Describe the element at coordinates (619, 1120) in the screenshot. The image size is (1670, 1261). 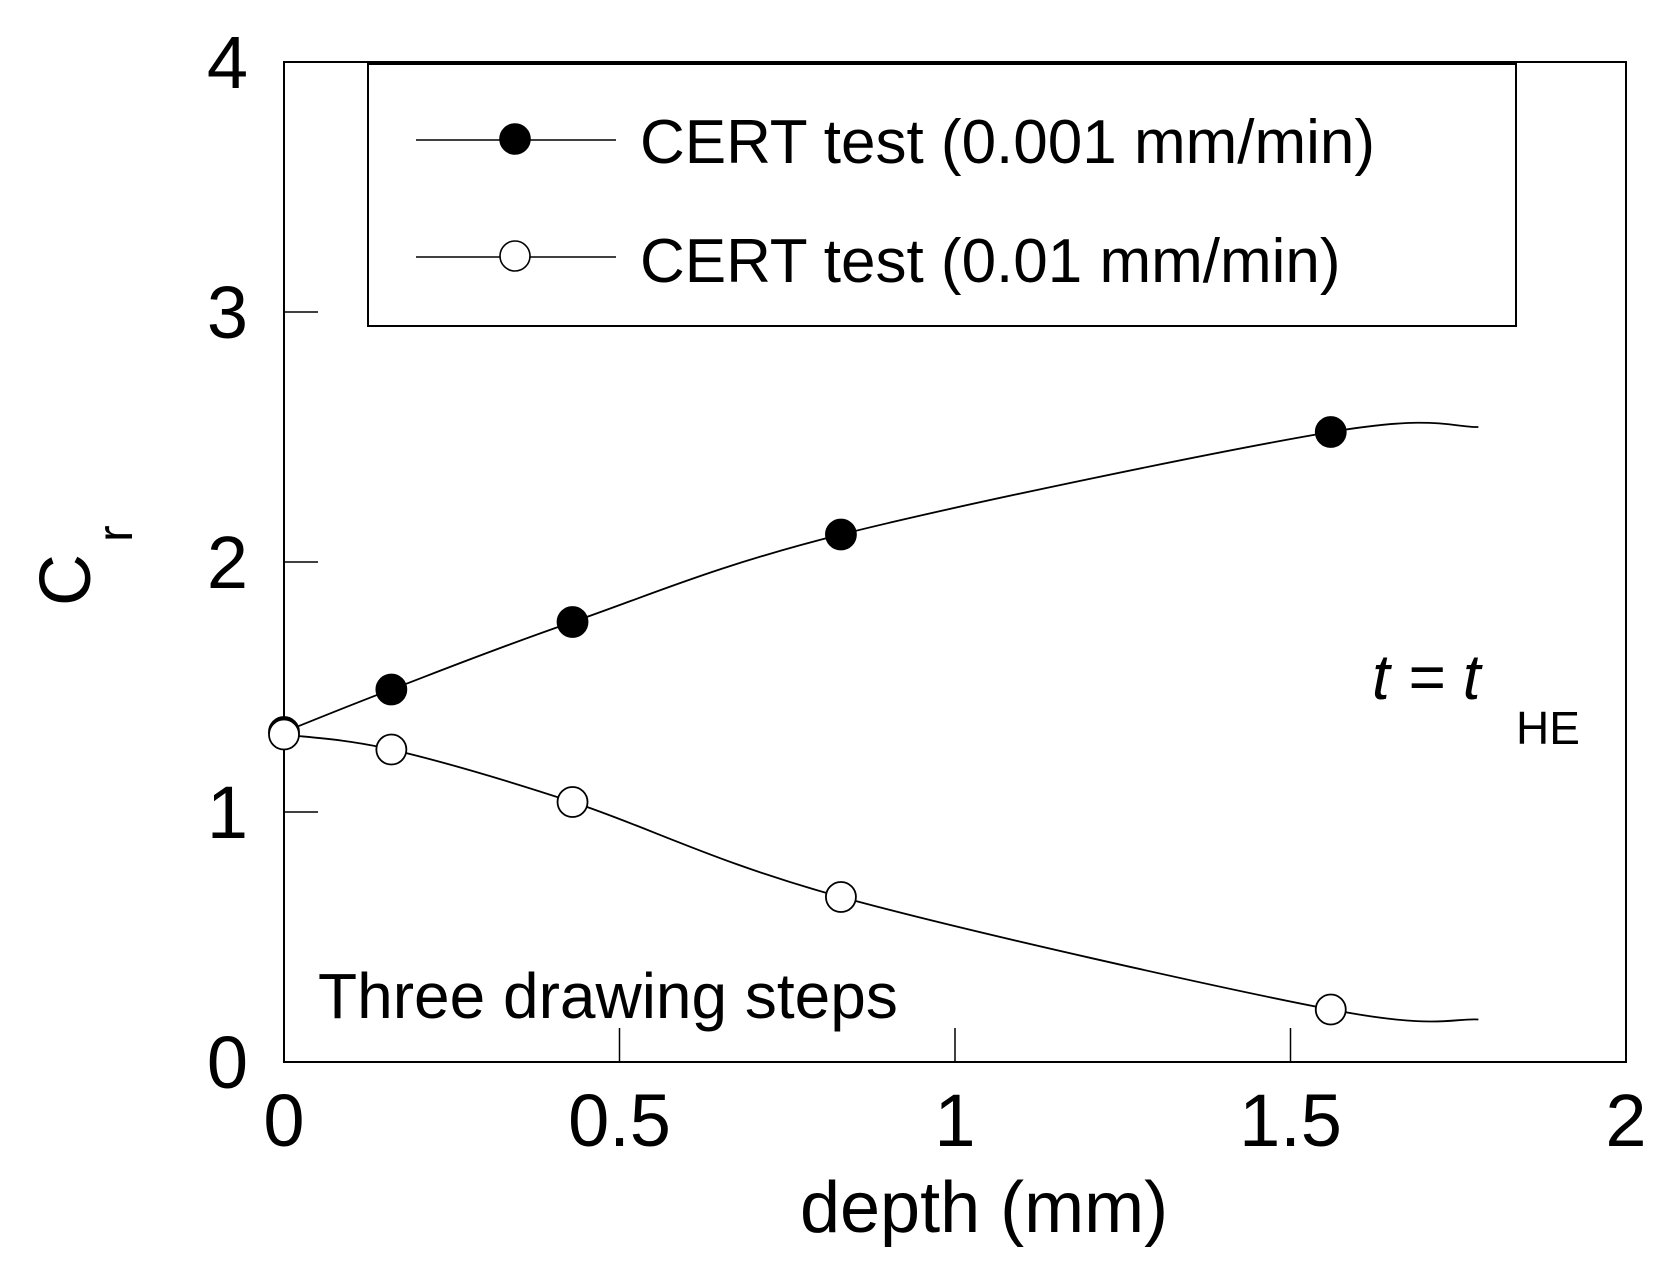
I see `x-tick-label: 0.5` at that location.